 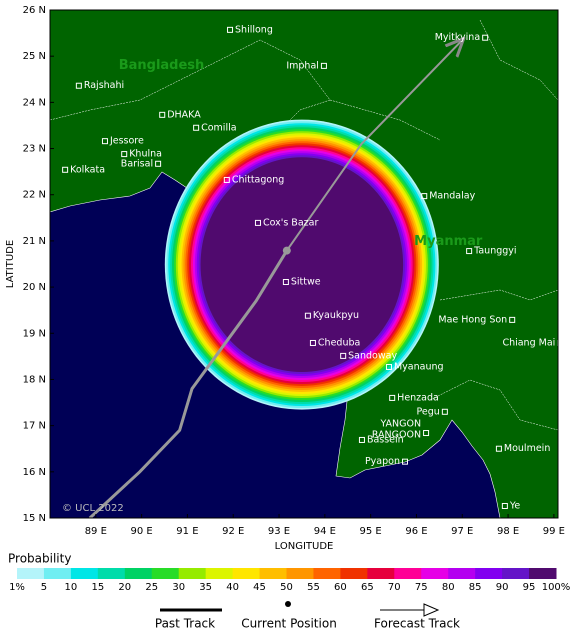 What do you see at coordinates (527, 448) in the screenshot?
I see `place-label: Moulmein` at bounding box center [527, 448].